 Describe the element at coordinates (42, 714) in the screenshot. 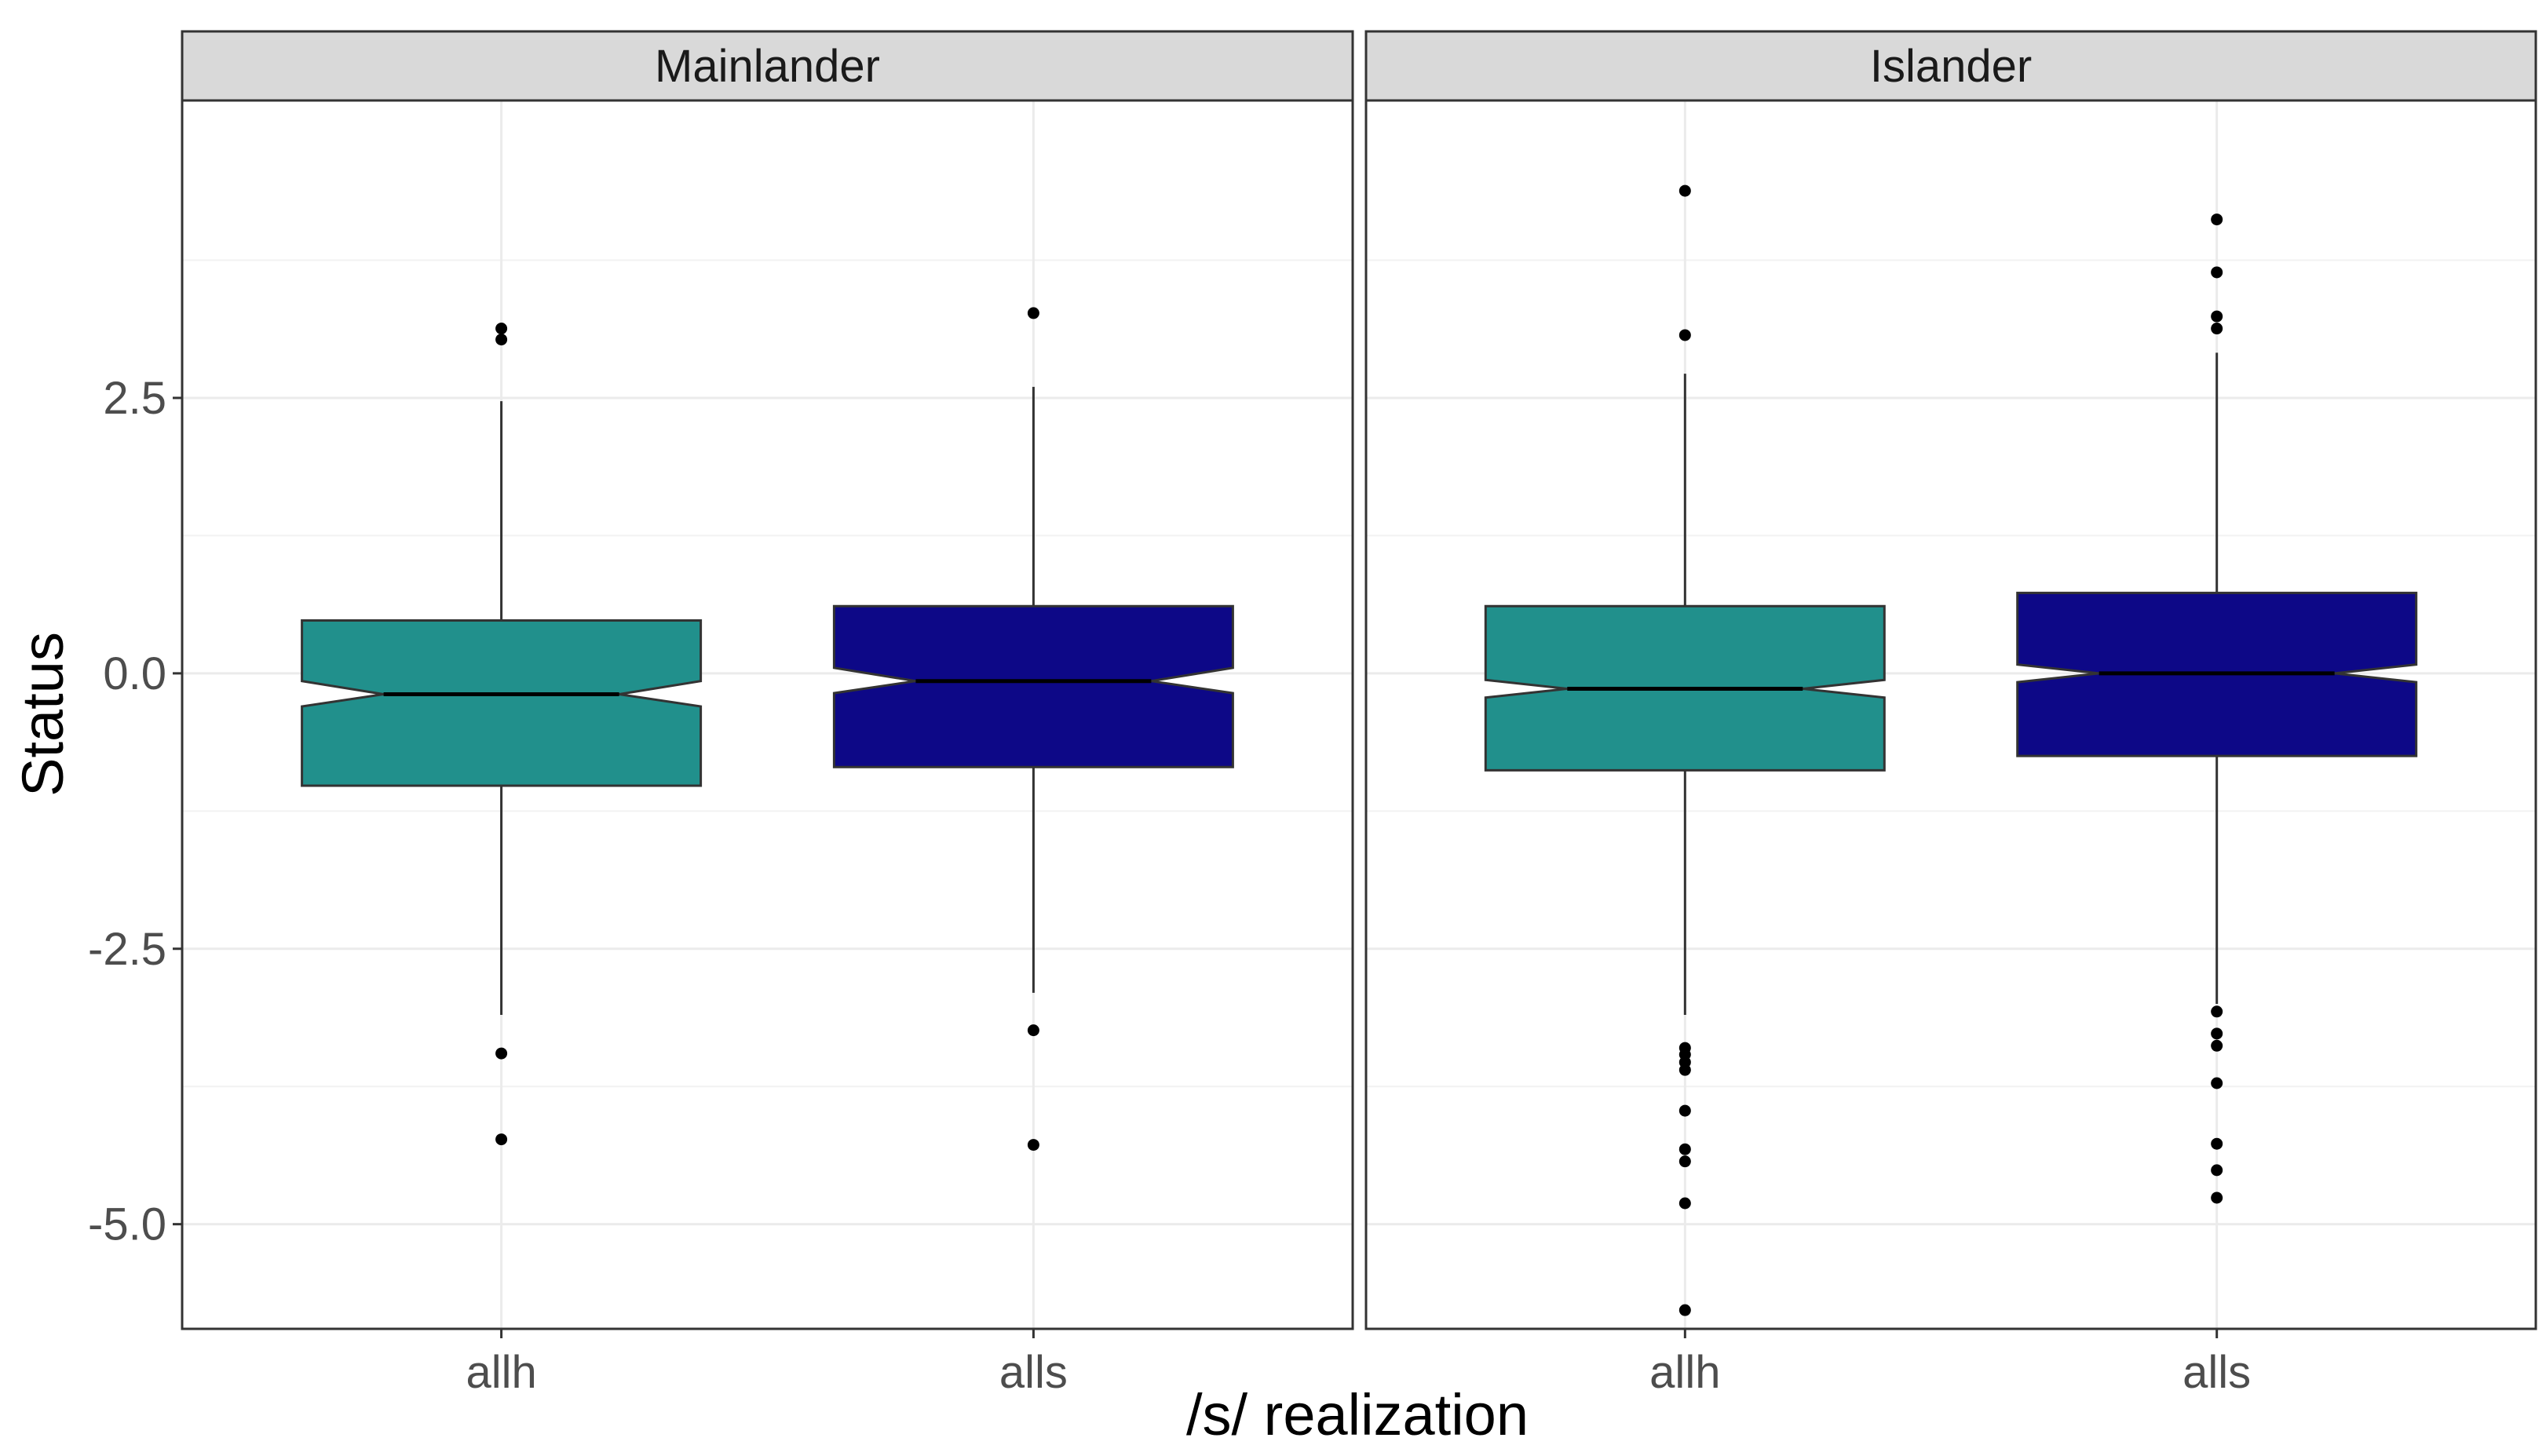

I see `y-axis-title: Status` at that location.